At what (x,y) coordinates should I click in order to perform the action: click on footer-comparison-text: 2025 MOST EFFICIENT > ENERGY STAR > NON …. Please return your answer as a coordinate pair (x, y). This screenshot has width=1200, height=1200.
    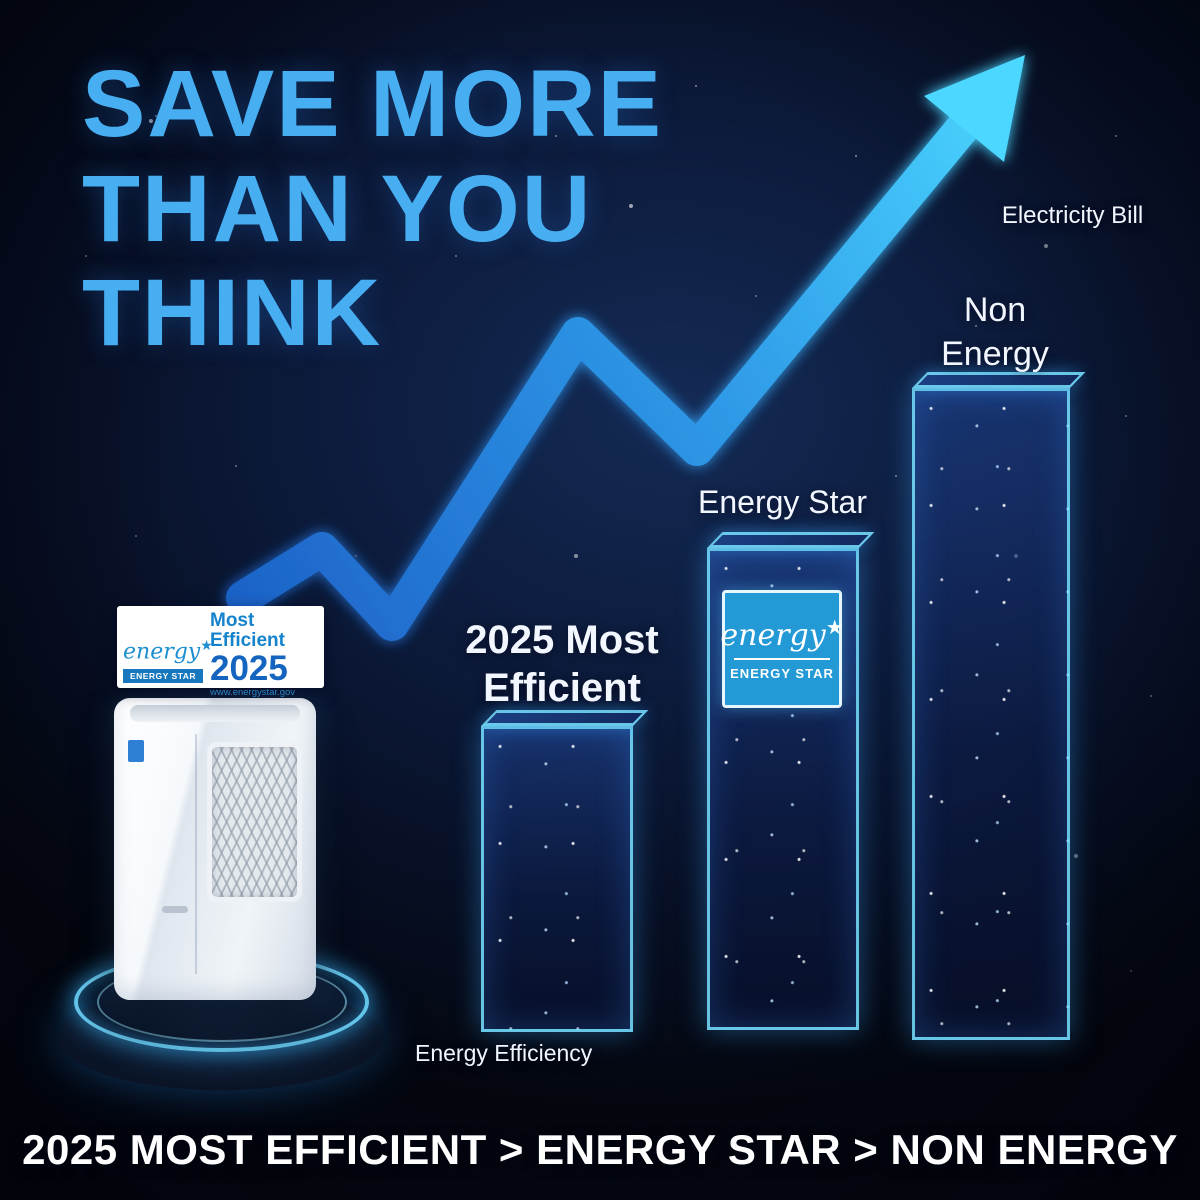
    Looking at the image, I should click on (600, 1149).